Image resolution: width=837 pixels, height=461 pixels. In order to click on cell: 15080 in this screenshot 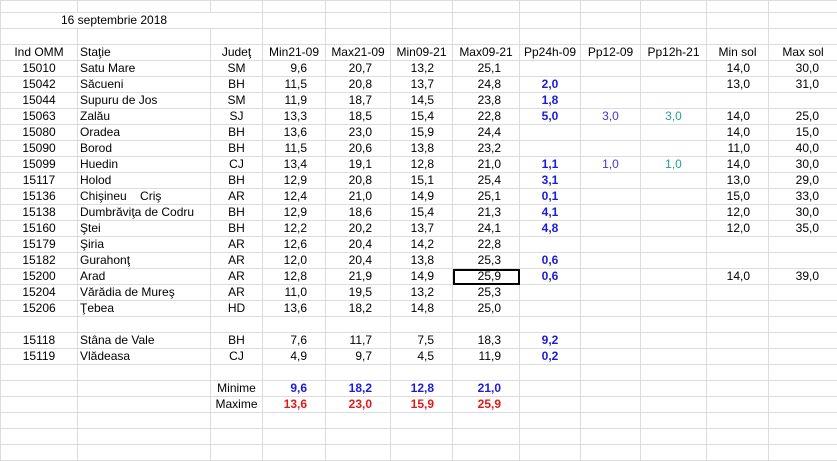, I will do `click(39, 133)`.